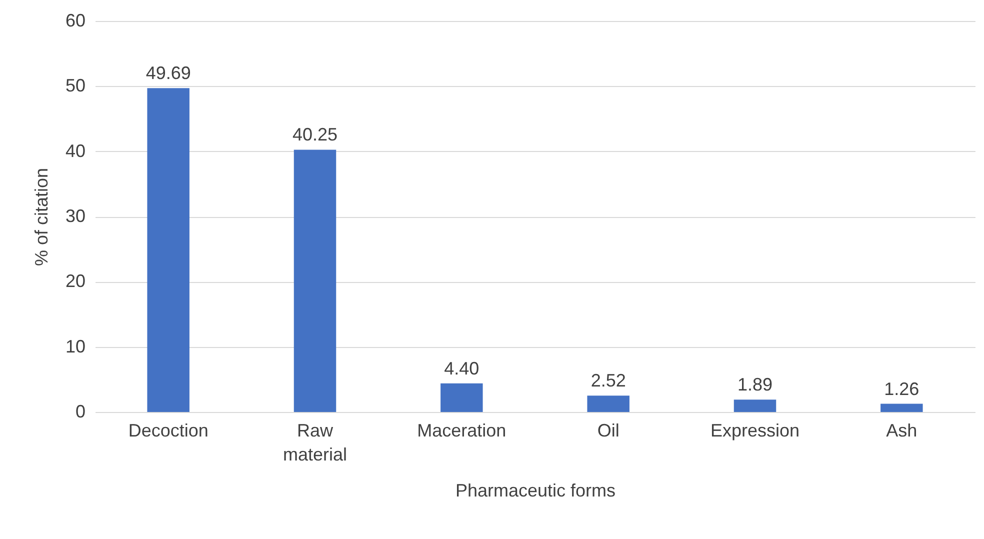  What do you see at coordinates (608, 430) in the screenshot?
I see `x-tick-label: Oil` at bounding box center [608, 430].